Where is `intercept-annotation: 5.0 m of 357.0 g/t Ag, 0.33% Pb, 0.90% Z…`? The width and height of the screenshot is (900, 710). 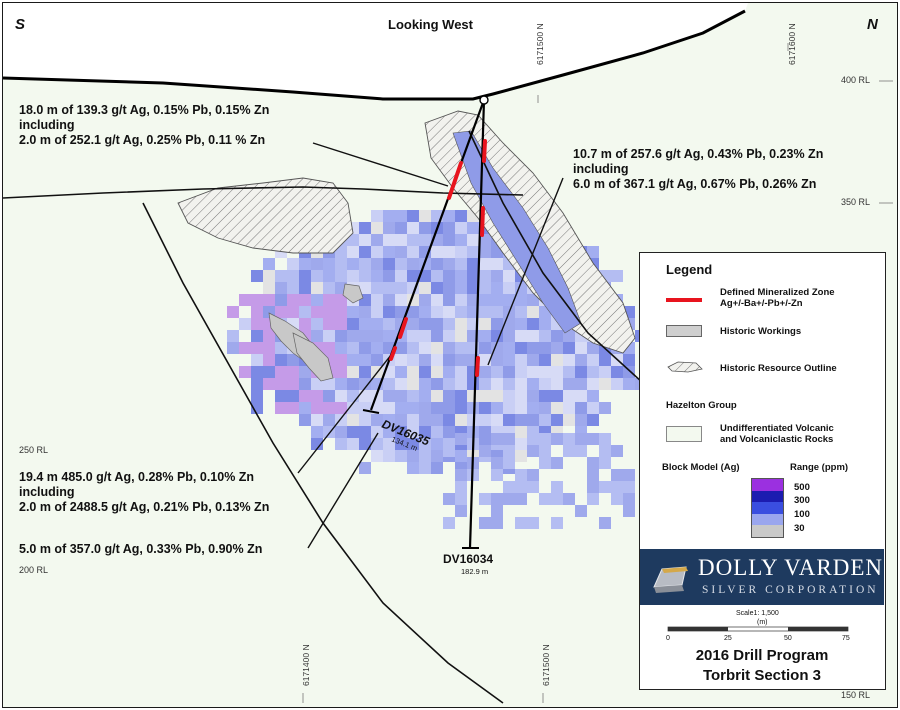 intercept-annotation: 5.0 m of 357.0 g/t Ag, 0.33% Pb, 0.90% Z… is located at coordinates (140, 549).